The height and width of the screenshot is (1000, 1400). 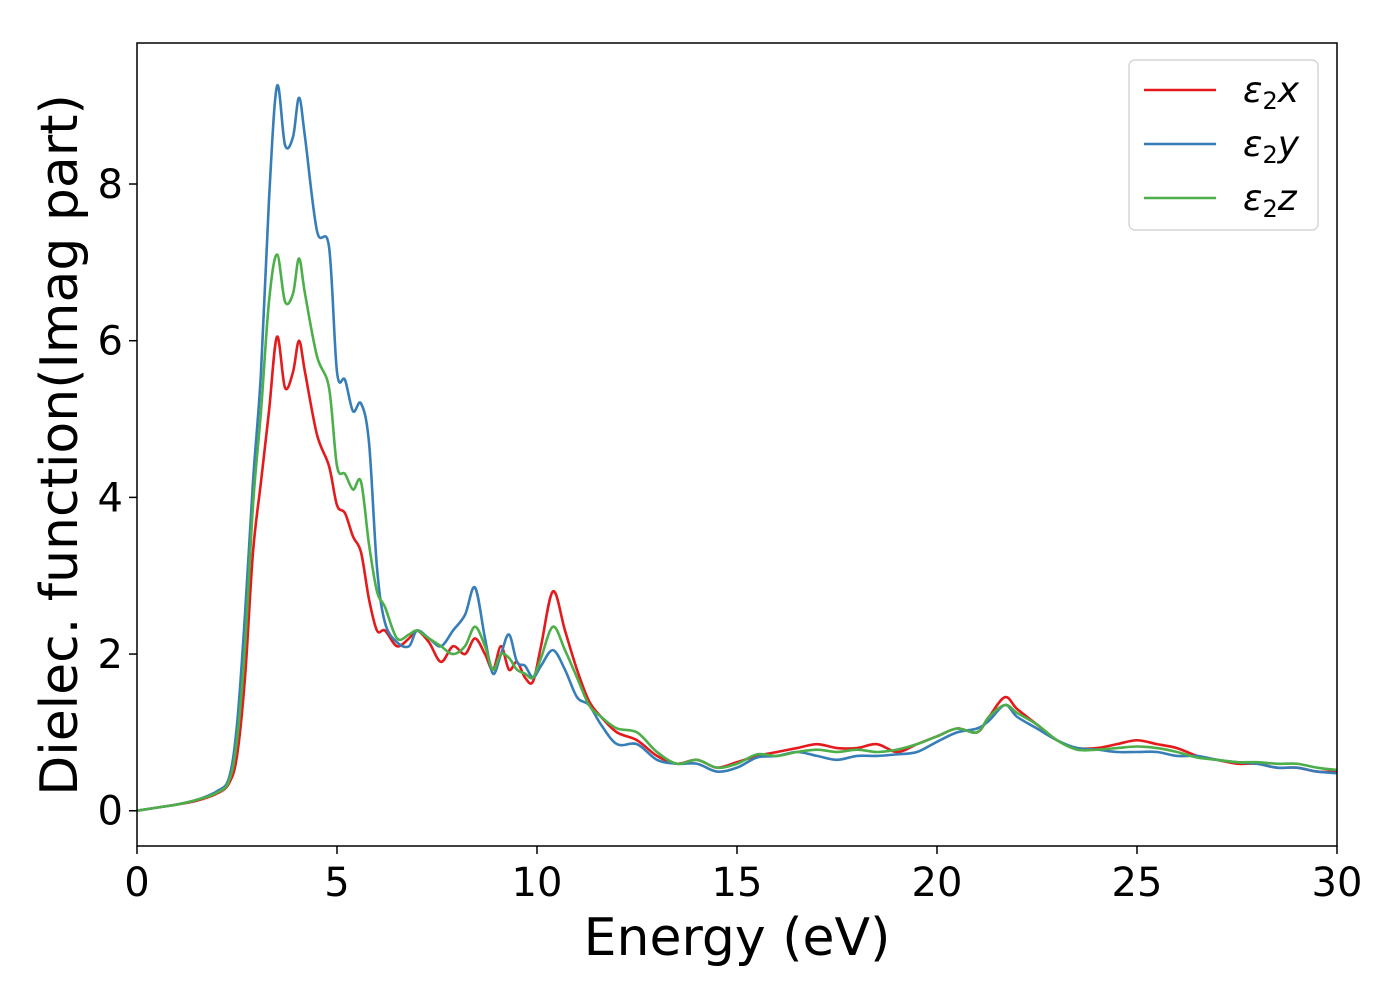 What do you see at coordinates (336, 883) in the screenshot?
I see `x-tick-label: 5` at bounding box center [336, 883].